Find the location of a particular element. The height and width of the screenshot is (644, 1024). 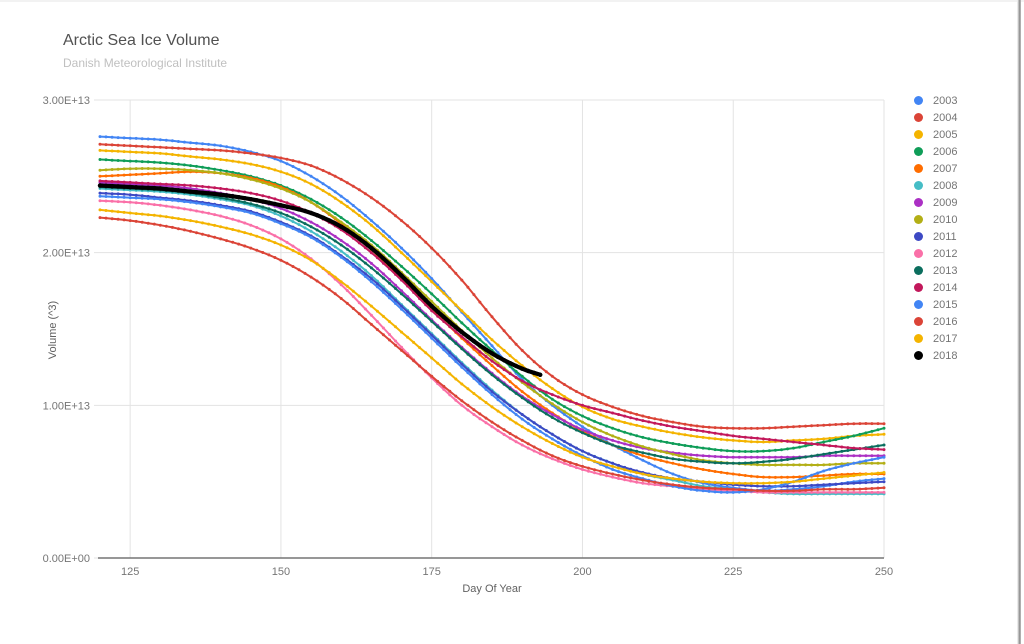

legend-label: 2003 is located at coordinates (945, 100).